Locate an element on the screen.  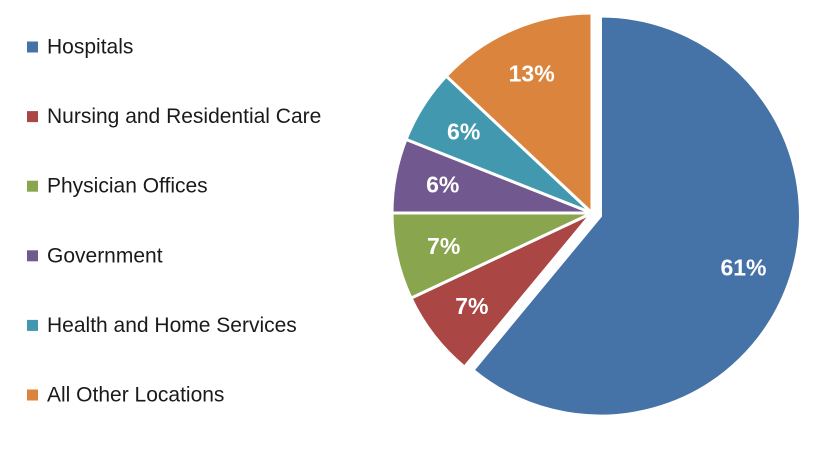
data-label-nursing-and-residential-care: 7% is located at coordinates (471, 306).